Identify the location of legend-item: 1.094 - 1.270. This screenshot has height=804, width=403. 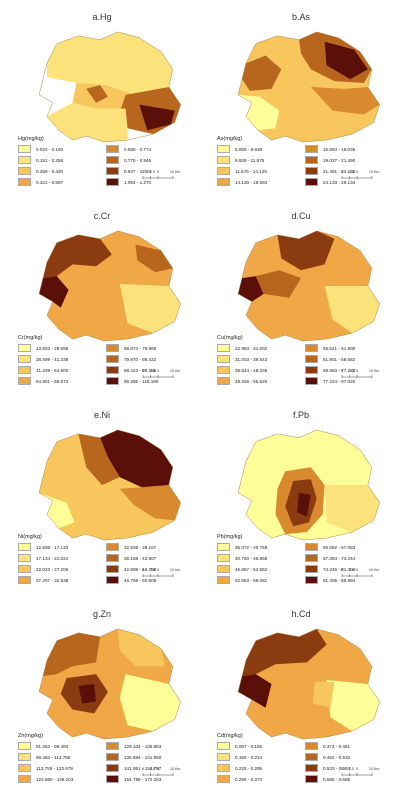
(146, 182).